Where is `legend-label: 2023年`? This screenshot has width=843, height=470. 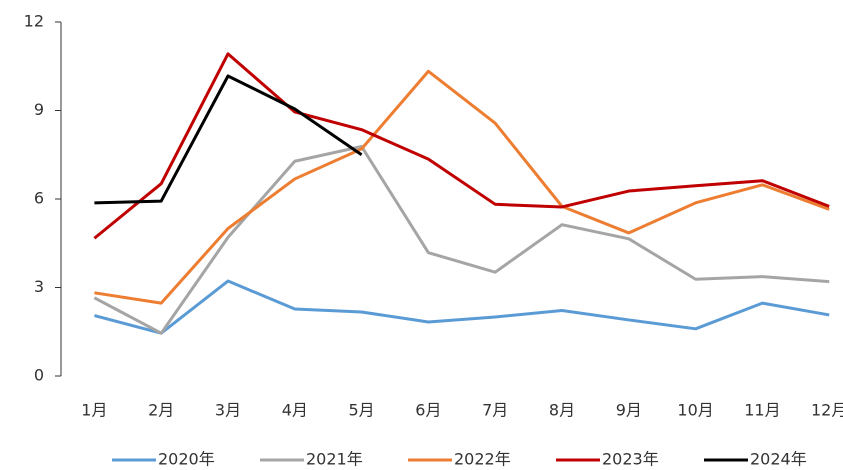
legend-label: 2023年 is located at coordinates (630, 459).